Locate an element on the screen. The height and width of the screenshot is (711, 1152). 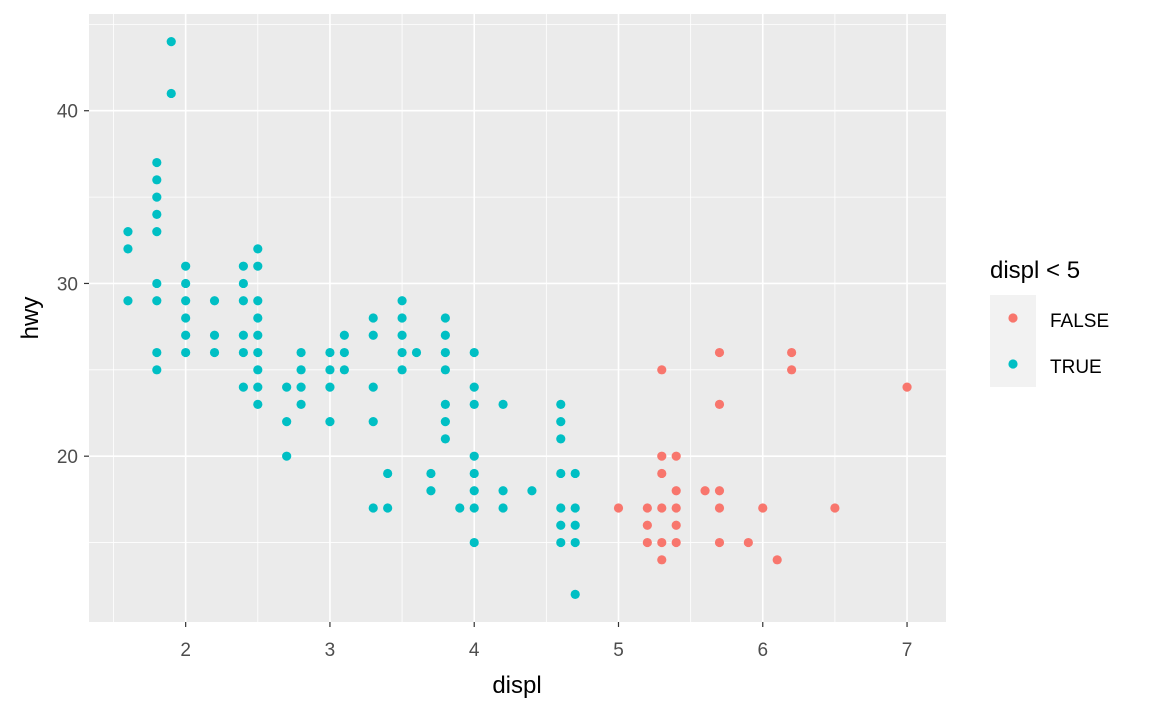
y-axis-title: hwy is located at coordinates (30, 318).